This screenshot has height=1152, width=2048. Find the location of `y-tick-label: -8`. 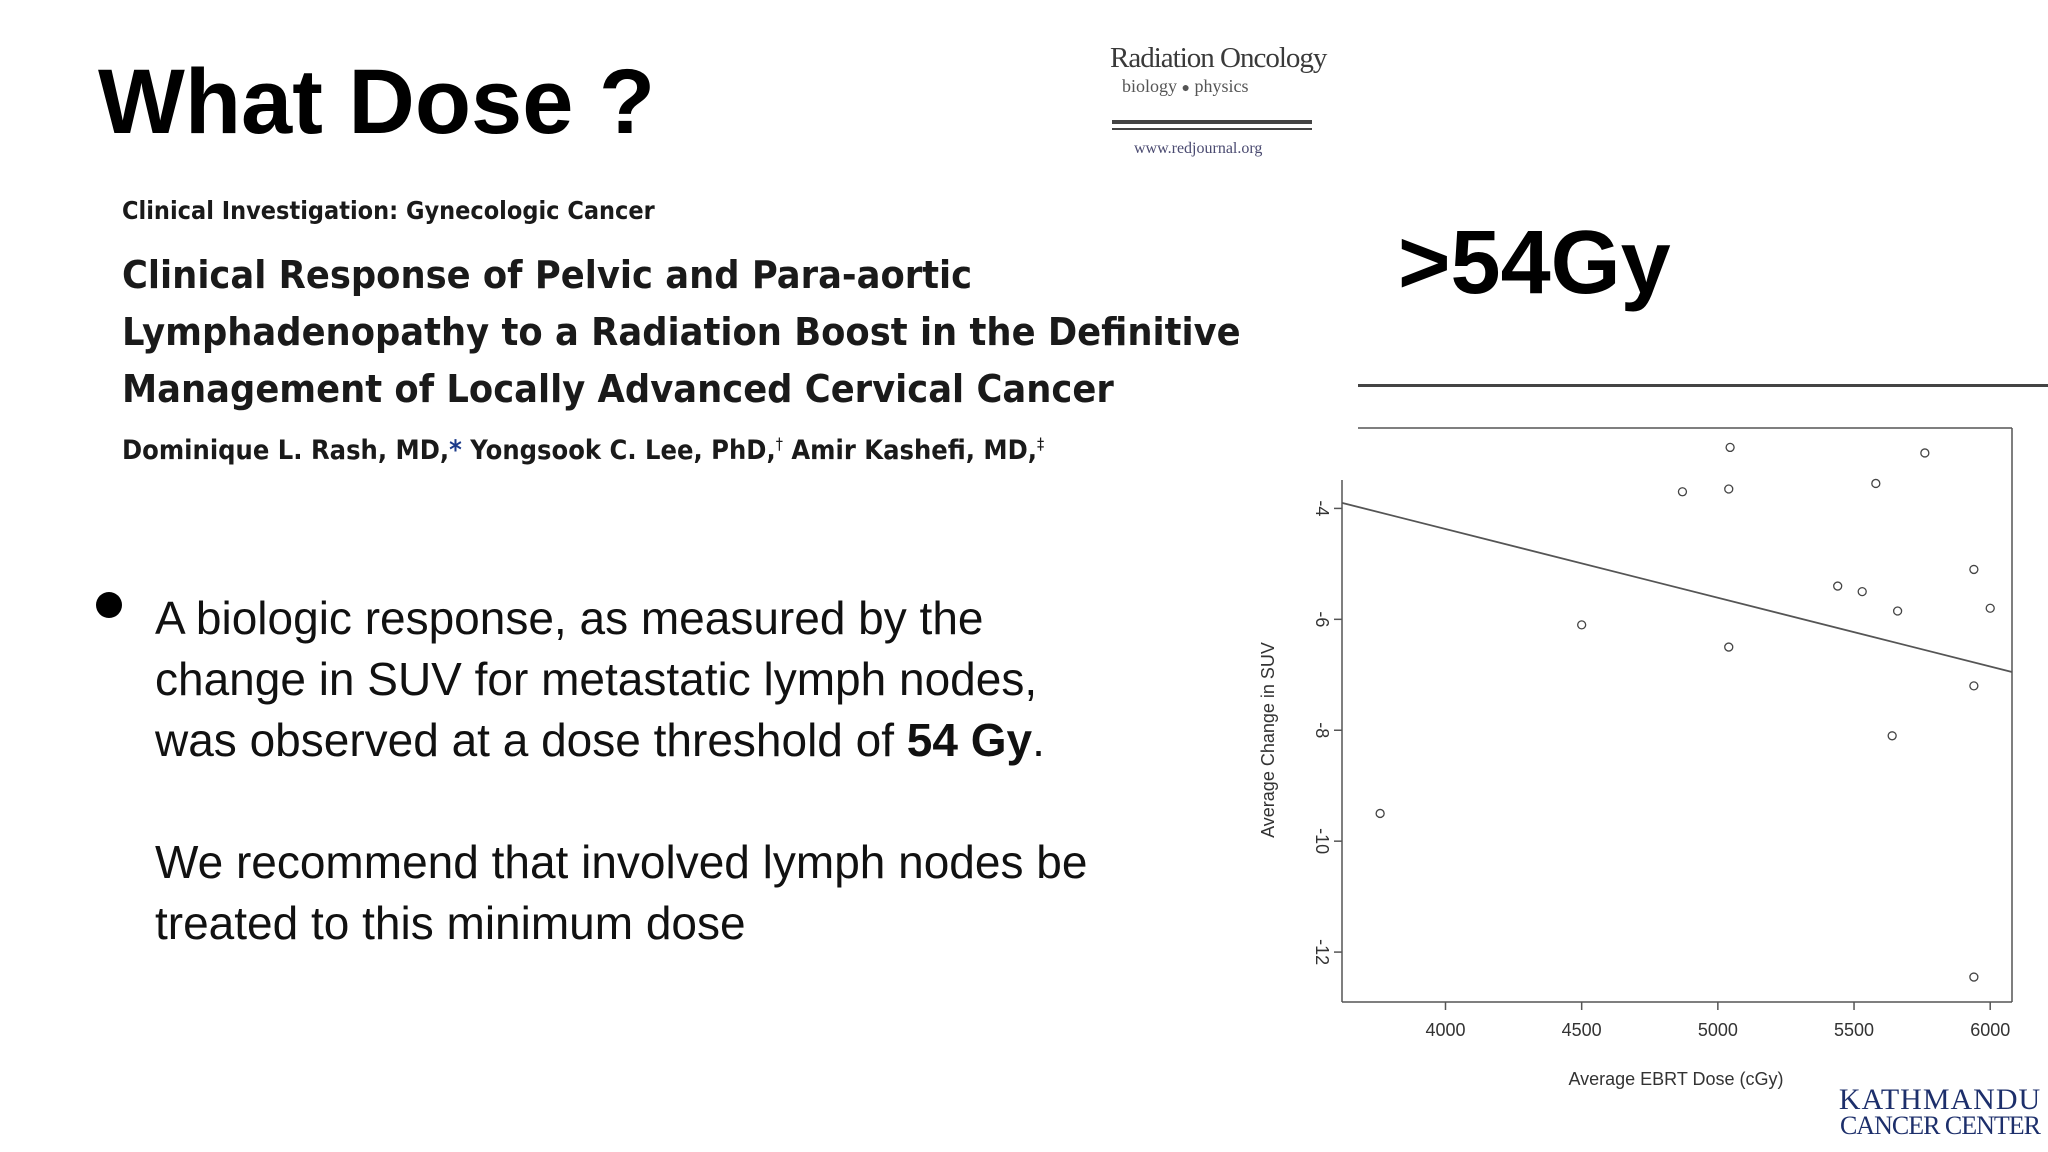

y-tick-label: -8 is located at coordinates (1322, 730).